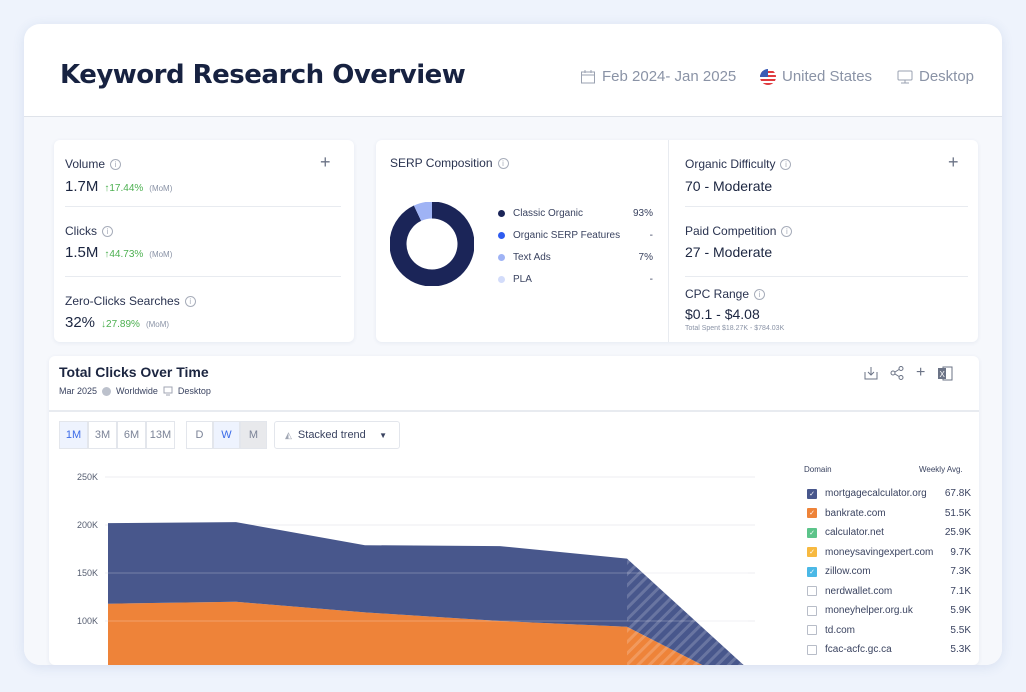 Image resolution: width=1026 pixels, height=692 pixels. I want to click on domain-legend-item: ✓ calculator.net 25.9K, so click(889, 533).